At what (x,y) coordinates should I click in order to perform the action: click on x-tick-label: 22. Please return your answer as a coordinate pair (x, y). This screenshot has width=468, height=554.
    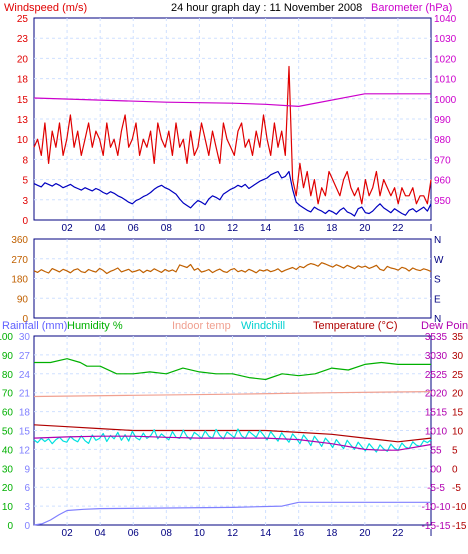
    Looking at the image, I should click on (398, 228).